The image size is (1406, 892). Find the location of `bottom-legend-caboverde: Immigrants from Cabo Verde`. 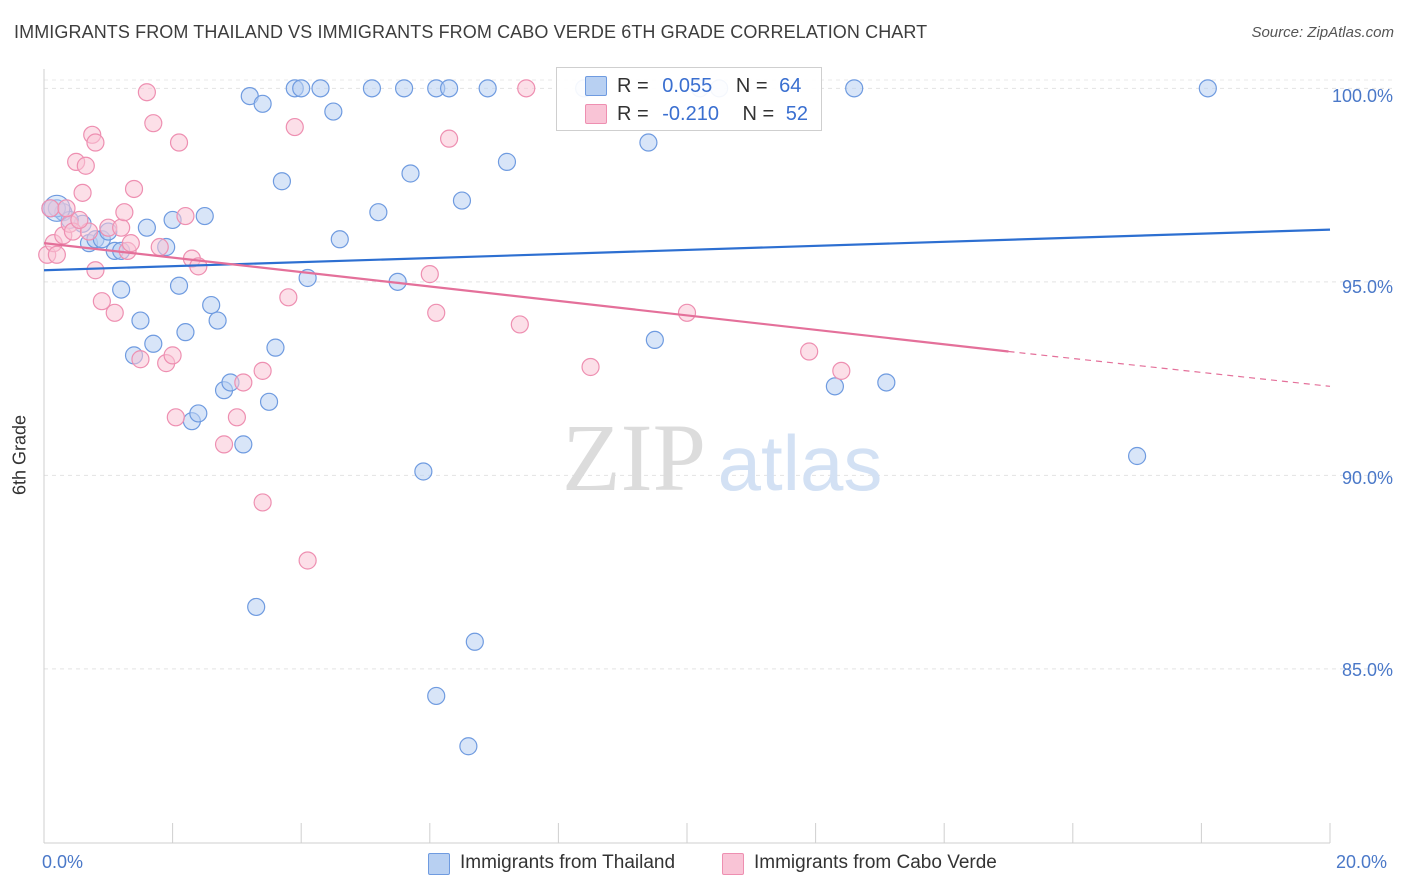

bottom-legend-caboverde: Immigrants from Cabo Verde is located at coordinates (875, 862).